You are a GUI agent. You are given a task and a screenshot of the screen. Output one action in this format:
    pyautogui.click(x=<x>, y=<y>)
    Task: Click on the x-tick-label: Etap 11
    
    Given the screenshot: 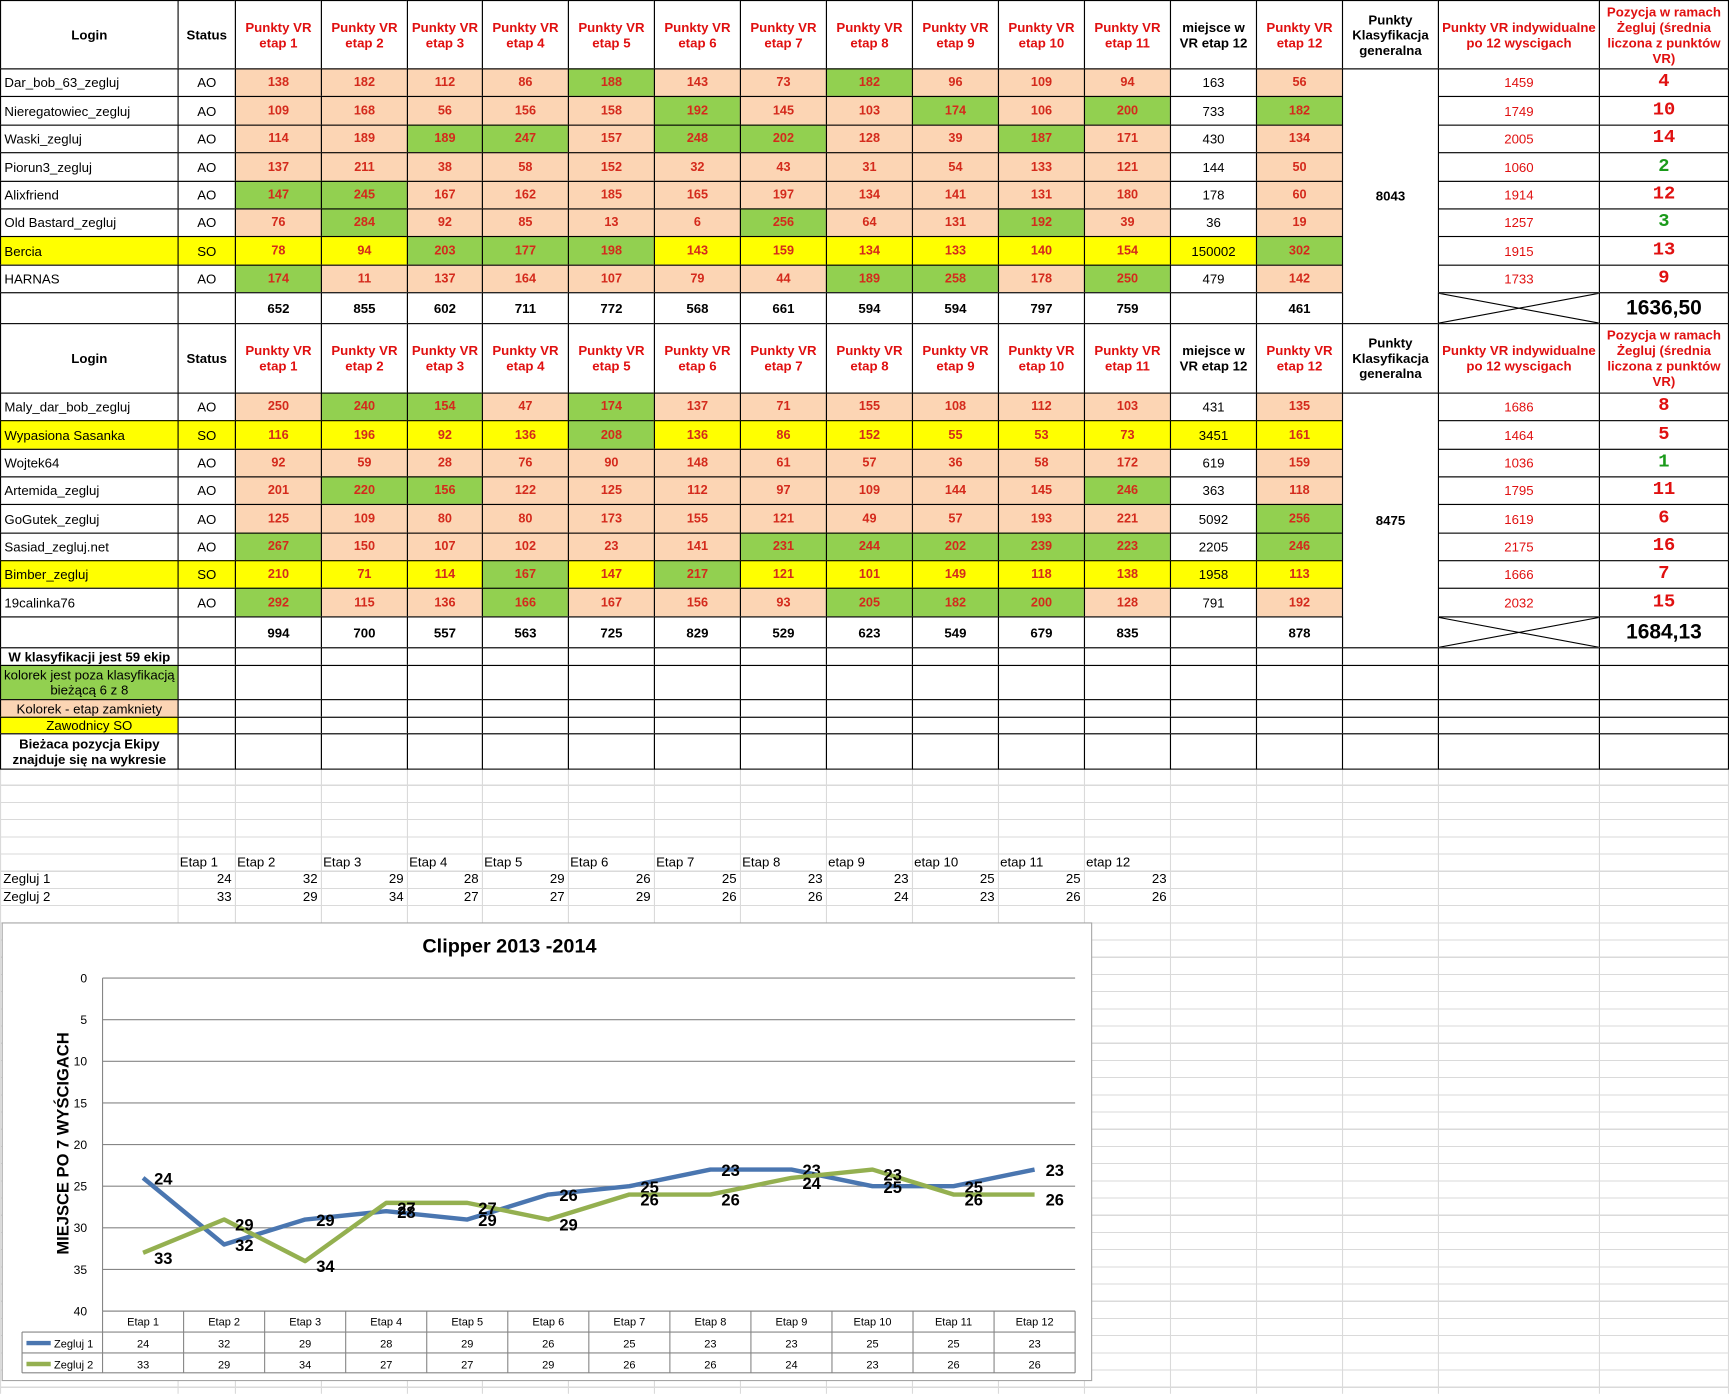 What is the action you would take?
    pyautogui.click(x=953, y=1322)
    